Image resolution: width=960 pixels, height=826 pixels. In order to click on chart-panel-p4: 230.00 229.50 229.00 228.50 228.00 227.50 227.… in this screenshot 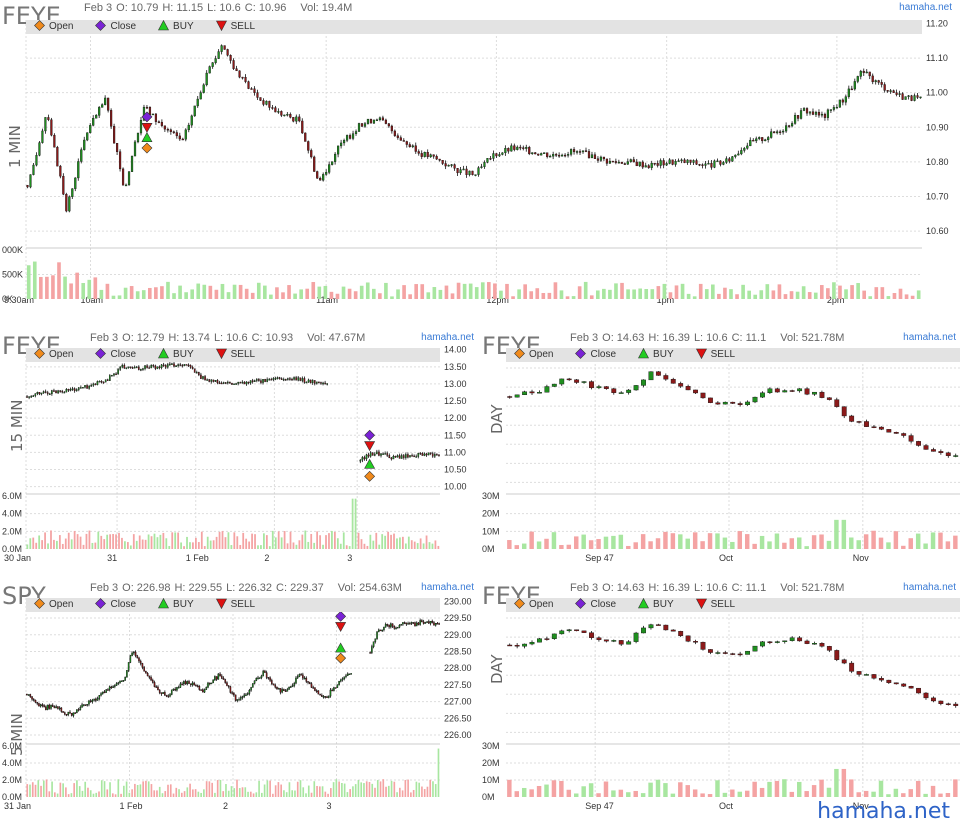, I will do `click(239, 700)`.